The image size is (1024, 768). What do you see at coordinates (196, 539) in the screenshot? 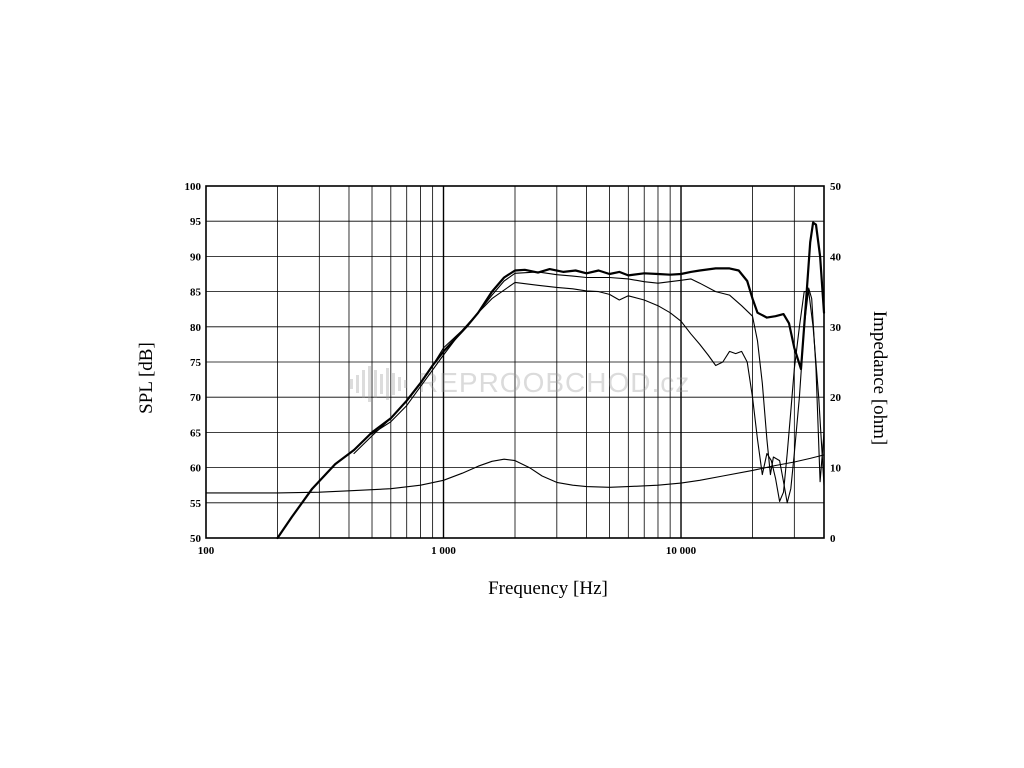
I see `y-left-tick-label: 50` at bounding box center [196, 539].